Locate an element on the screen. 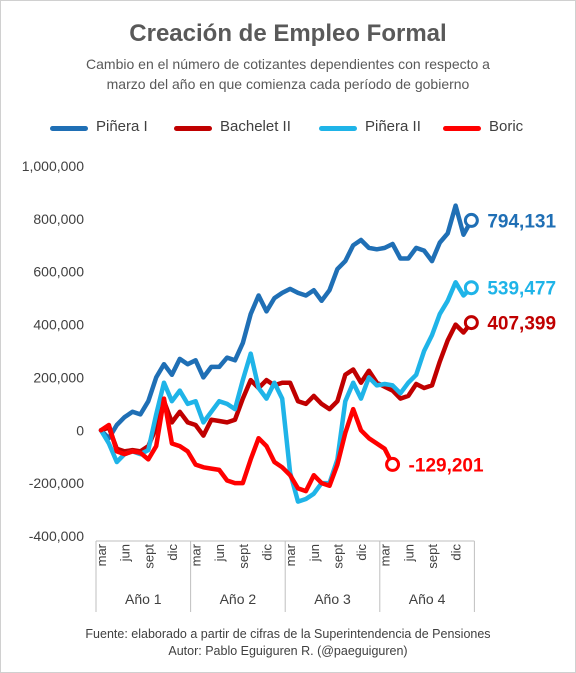  series-end-marker-pinera-i is located at coordinates (471, 220).